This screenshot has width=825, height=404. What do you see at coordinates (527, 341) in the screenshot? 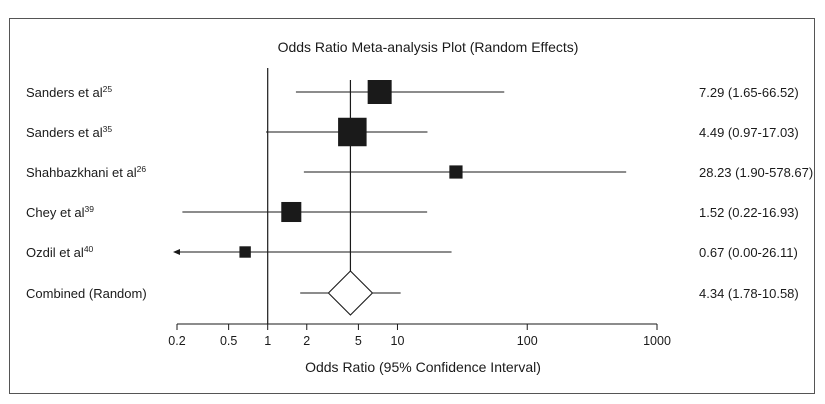
I see `x-tick-label: 100` at bounding box center [527, 341].